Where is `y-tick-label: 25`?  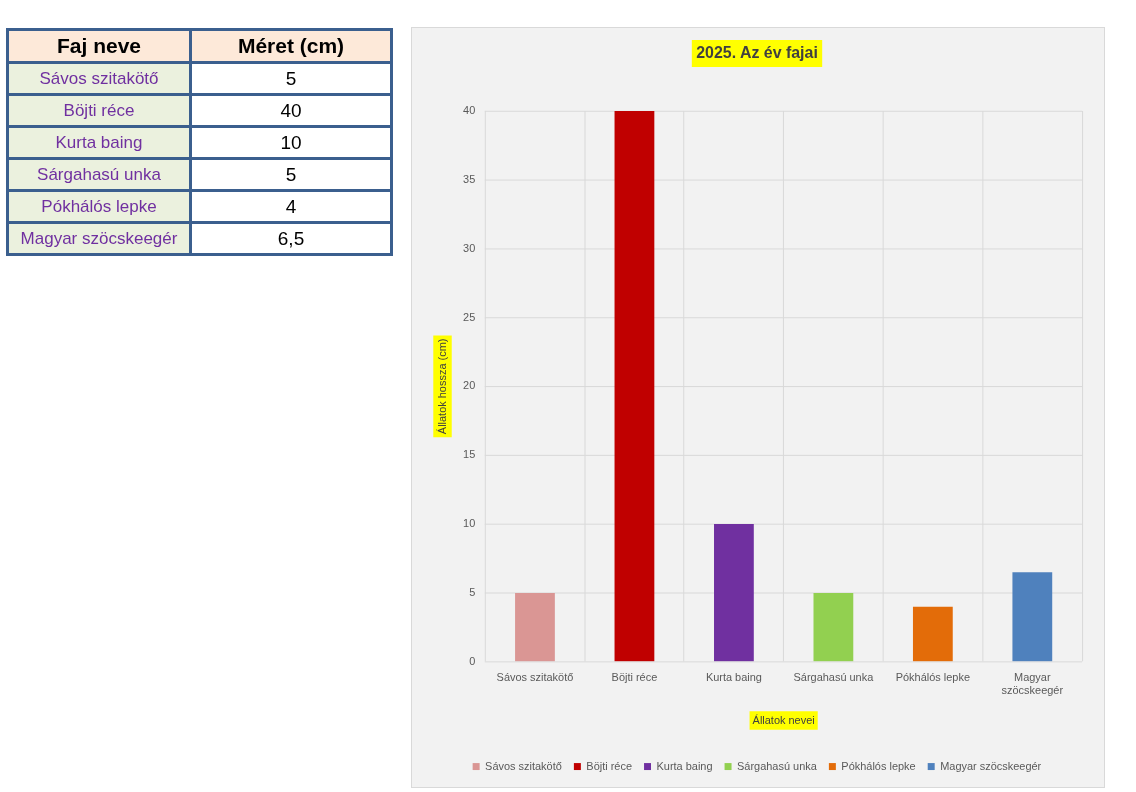
y-tick-label: 25 is located at coordinates (469, 316).